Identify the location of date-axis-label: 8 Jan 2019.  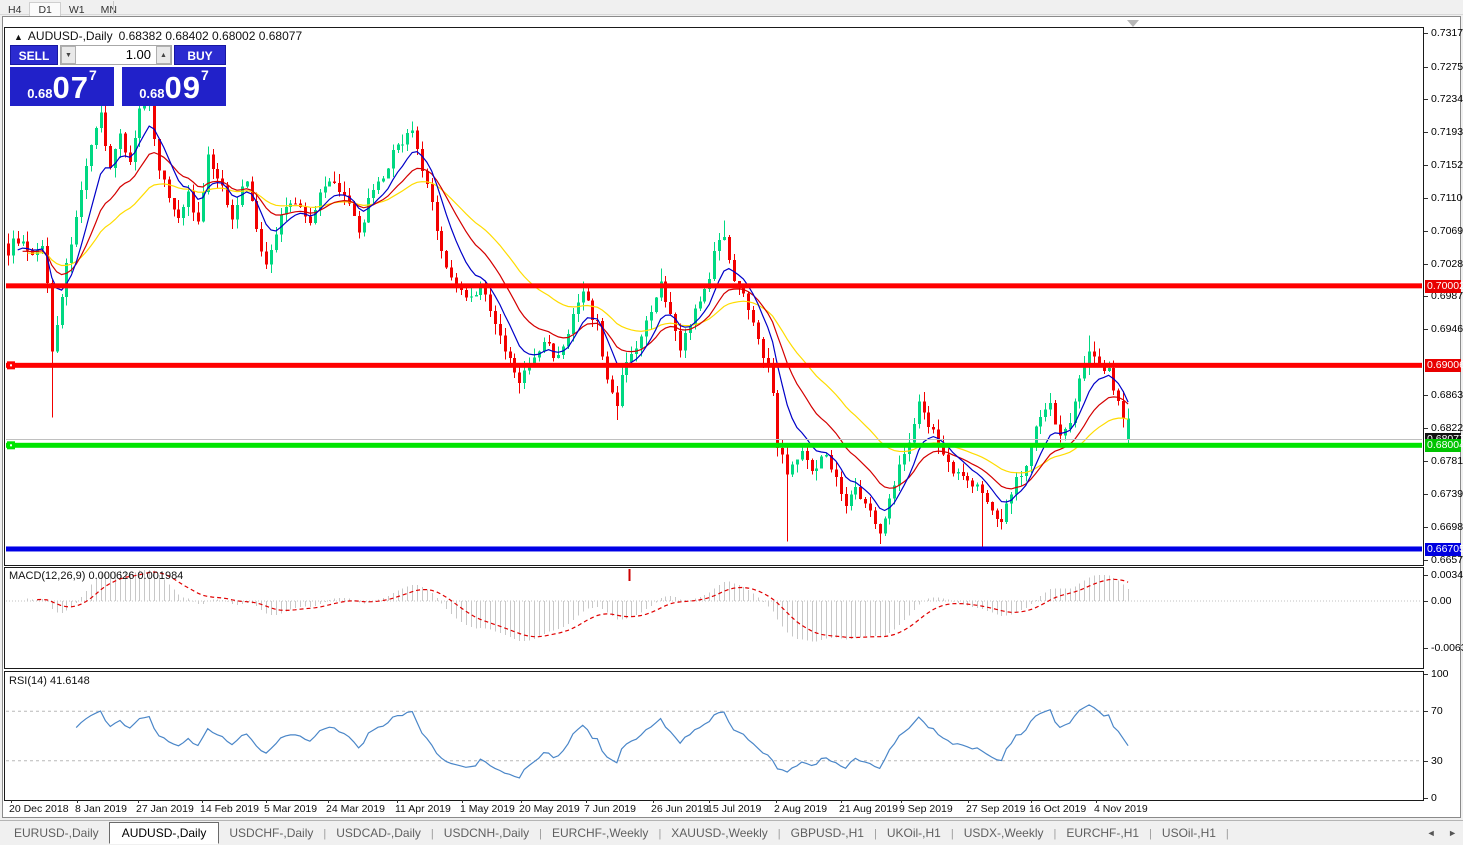
(101, 809).